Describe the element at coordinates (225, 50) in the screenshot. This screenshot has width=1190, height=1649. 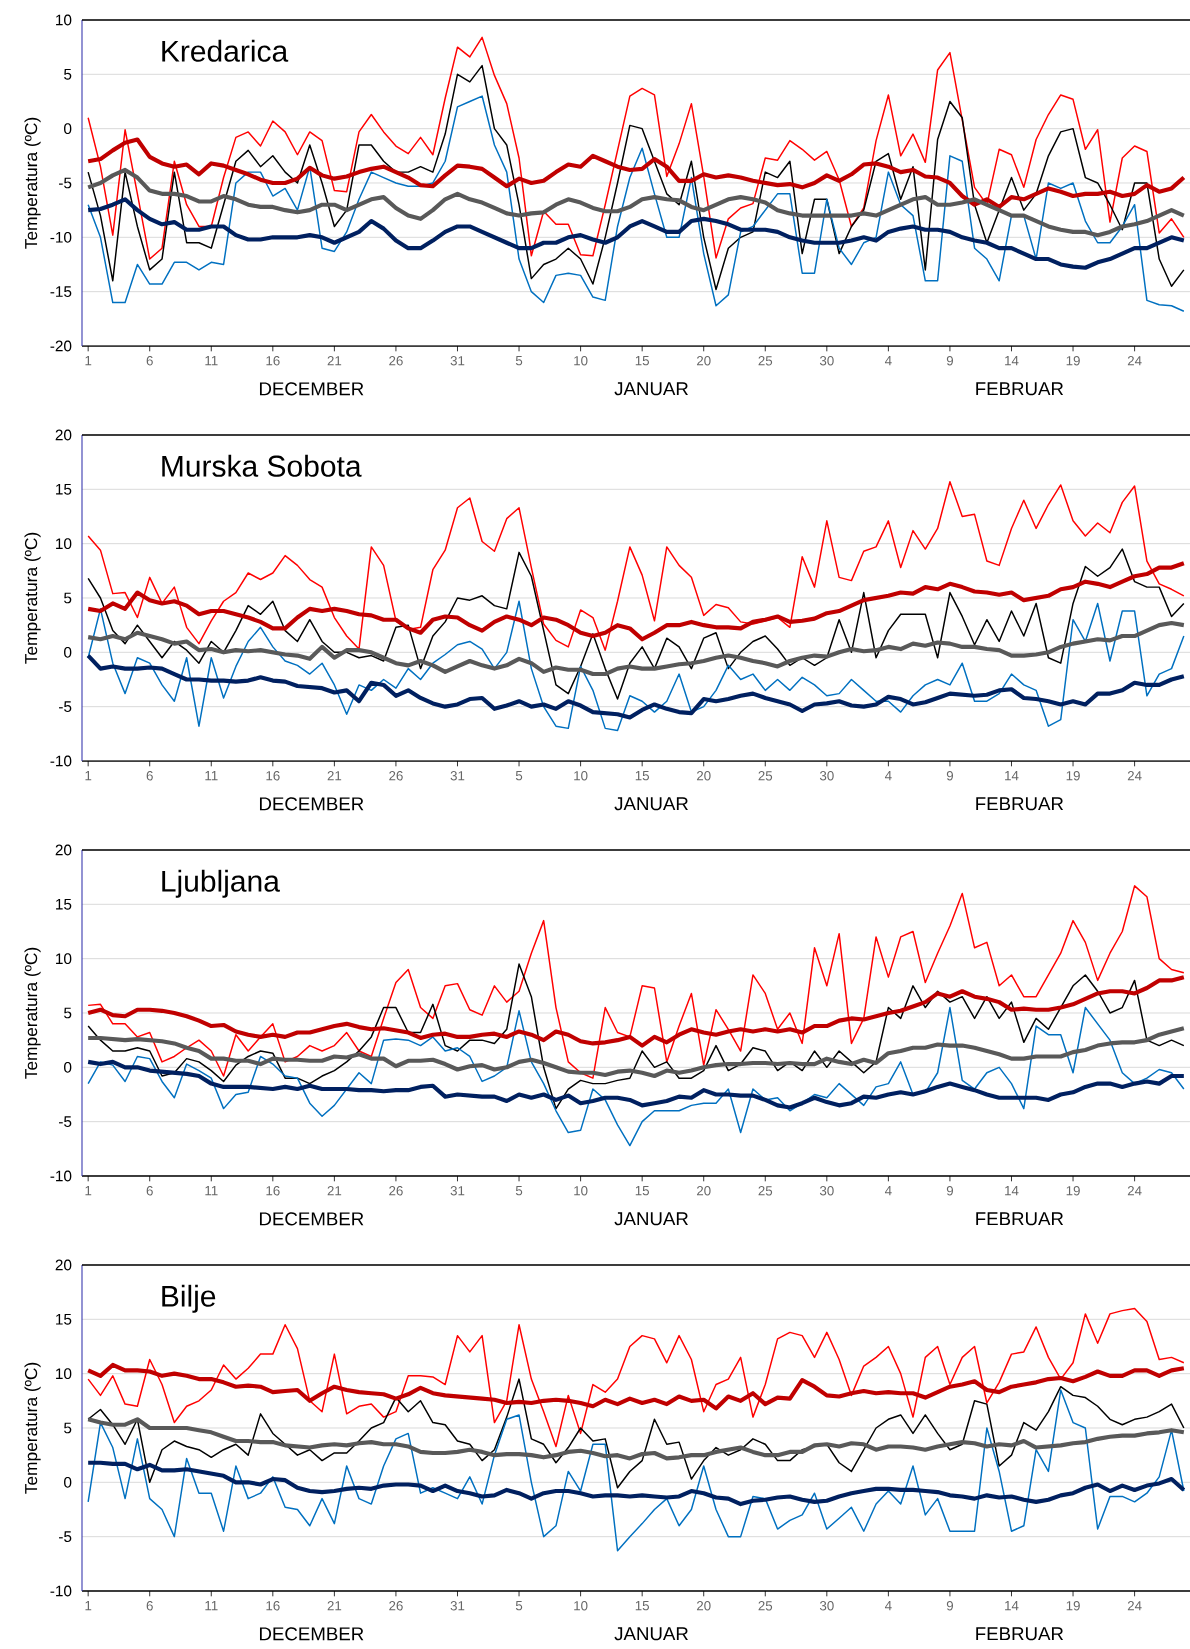
I see `text: Kredarica` at that location.